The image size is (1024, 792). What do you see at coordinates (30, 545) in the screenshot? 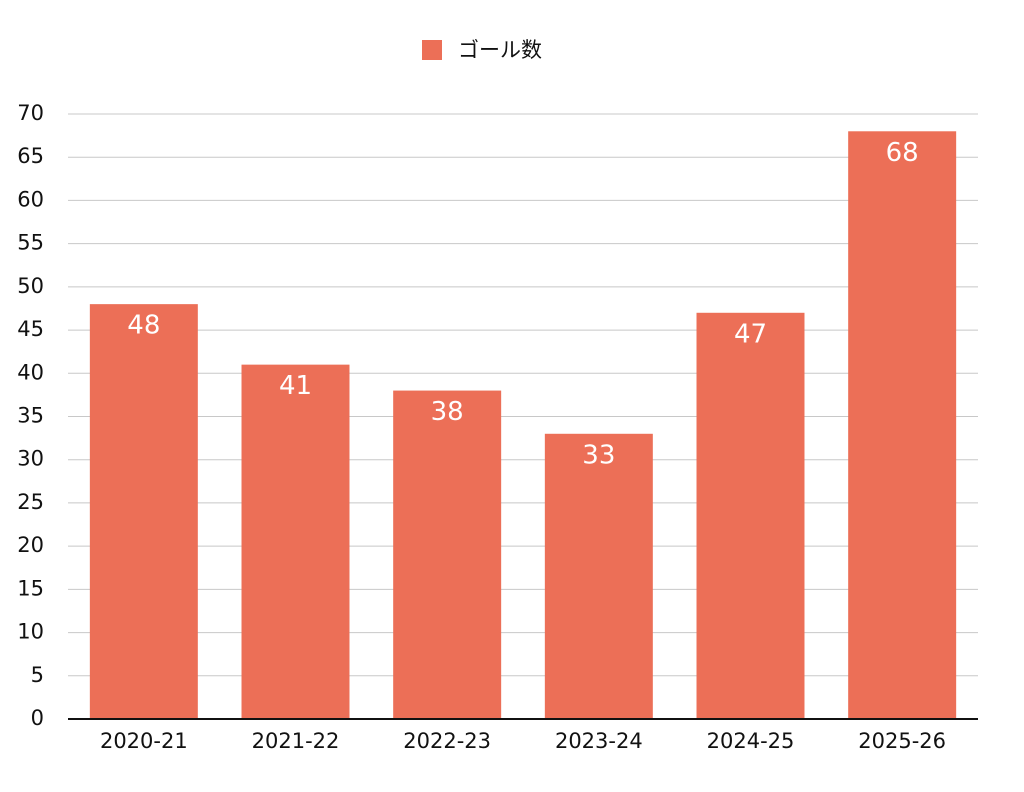
I see `y-tick-label: 20` at bounding box center [30, 545].